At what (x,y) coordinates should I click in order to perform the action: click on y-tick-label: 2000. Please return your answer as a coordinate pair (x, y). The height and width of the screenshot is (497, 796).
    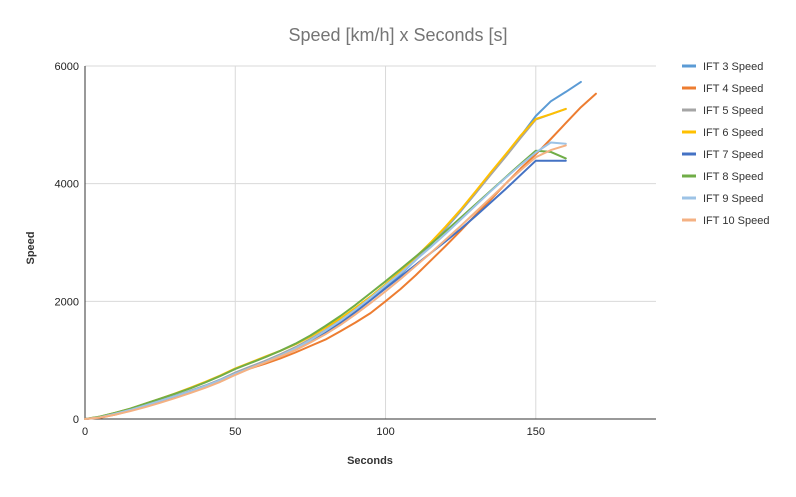
    Looking at the image, I should click on (67, 302).